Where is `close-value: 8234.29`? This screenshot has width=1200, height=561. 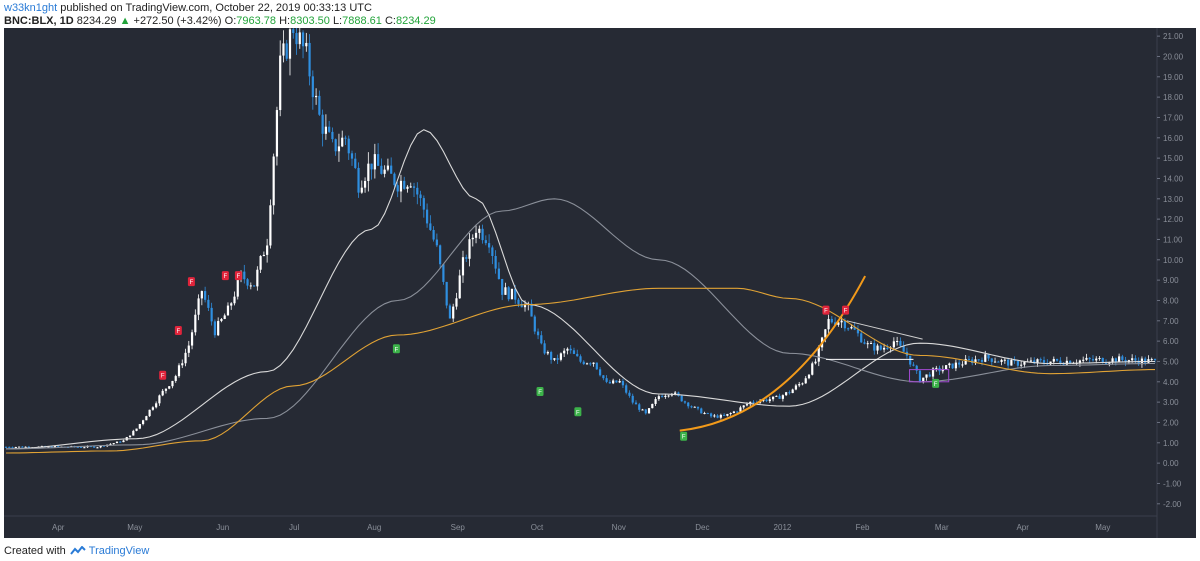
close-value: 8234.29 is located at coordinates (415, 21).